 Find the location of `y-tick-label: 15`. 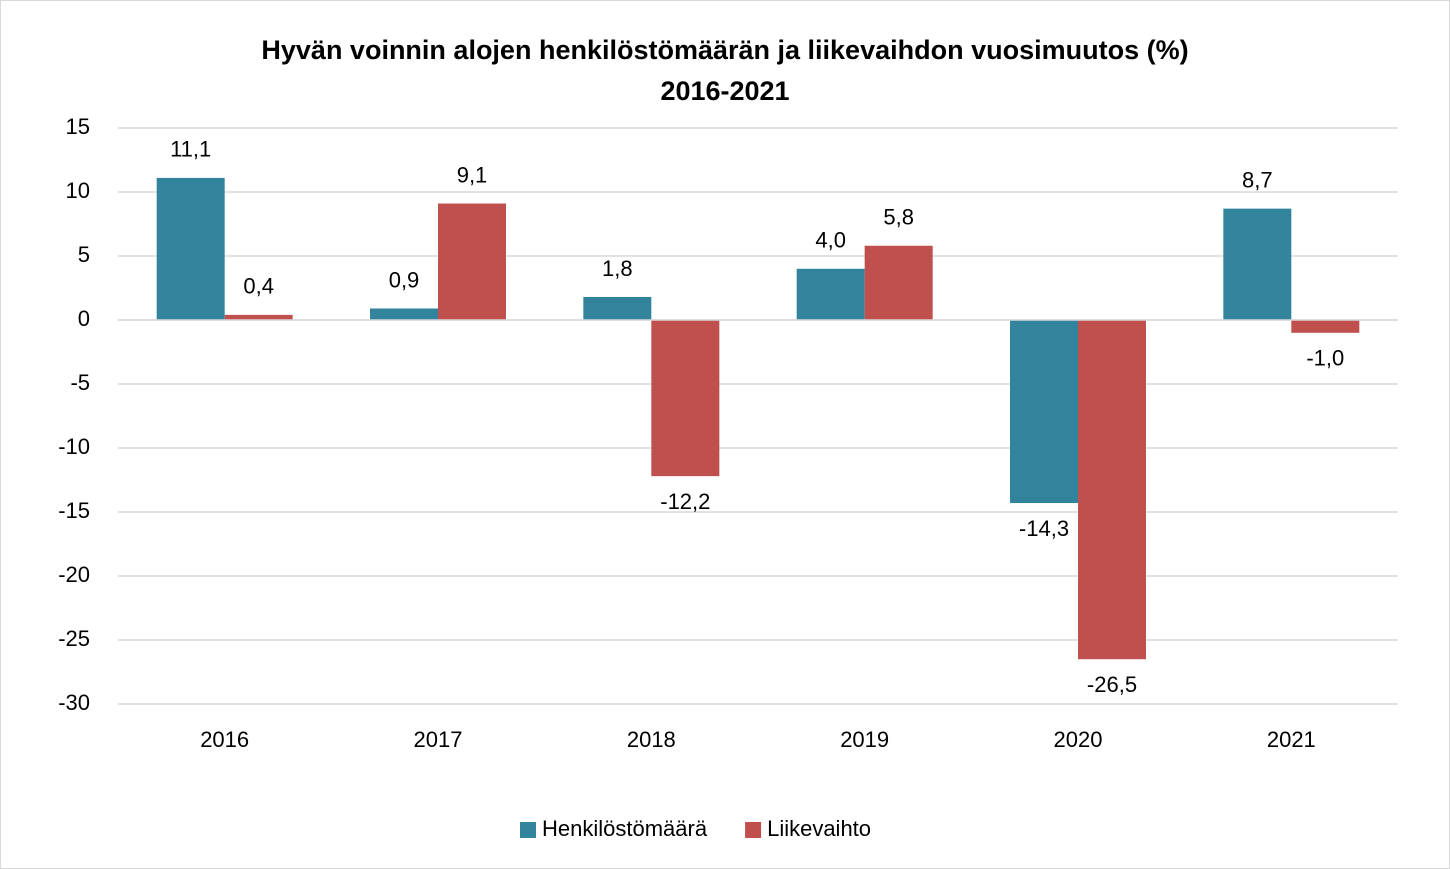

y-tick-label: 15 is located at coordinates (78, 126).